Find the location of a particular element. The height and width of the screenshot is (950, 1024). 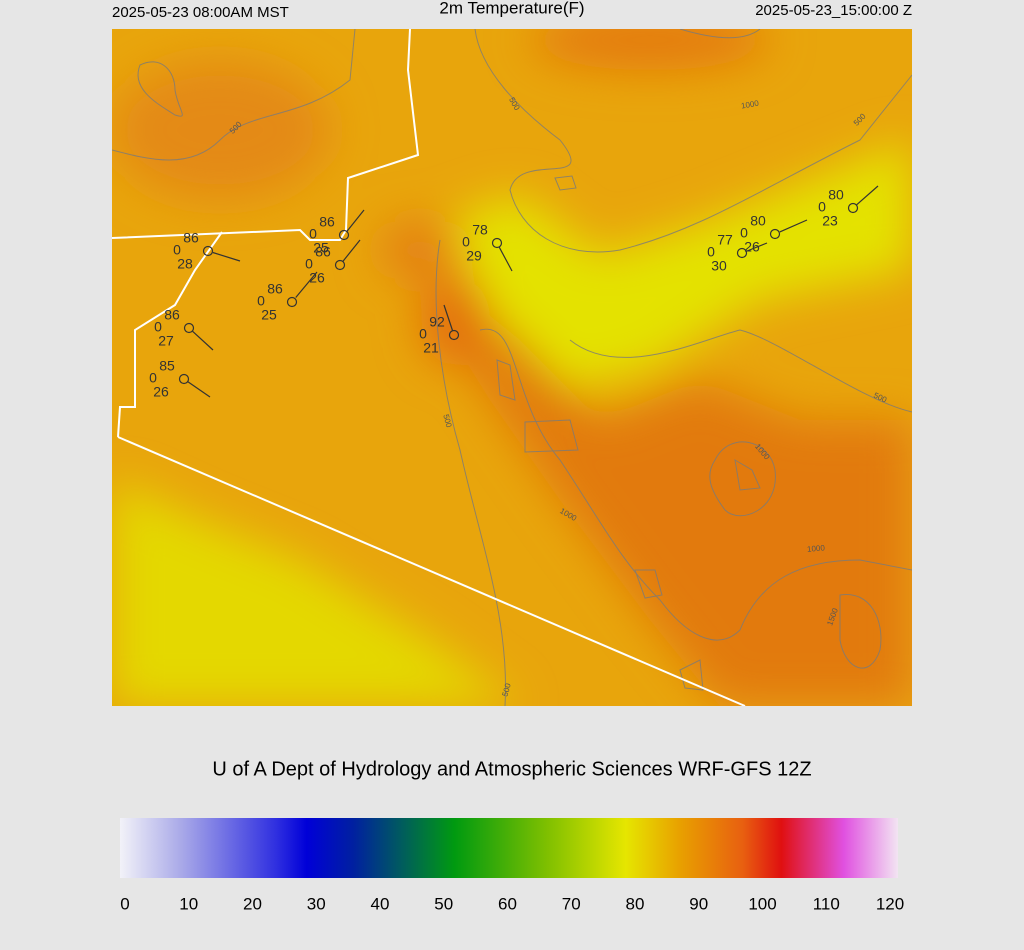

station-temperature: 92 is located at coordinates (437, 322).